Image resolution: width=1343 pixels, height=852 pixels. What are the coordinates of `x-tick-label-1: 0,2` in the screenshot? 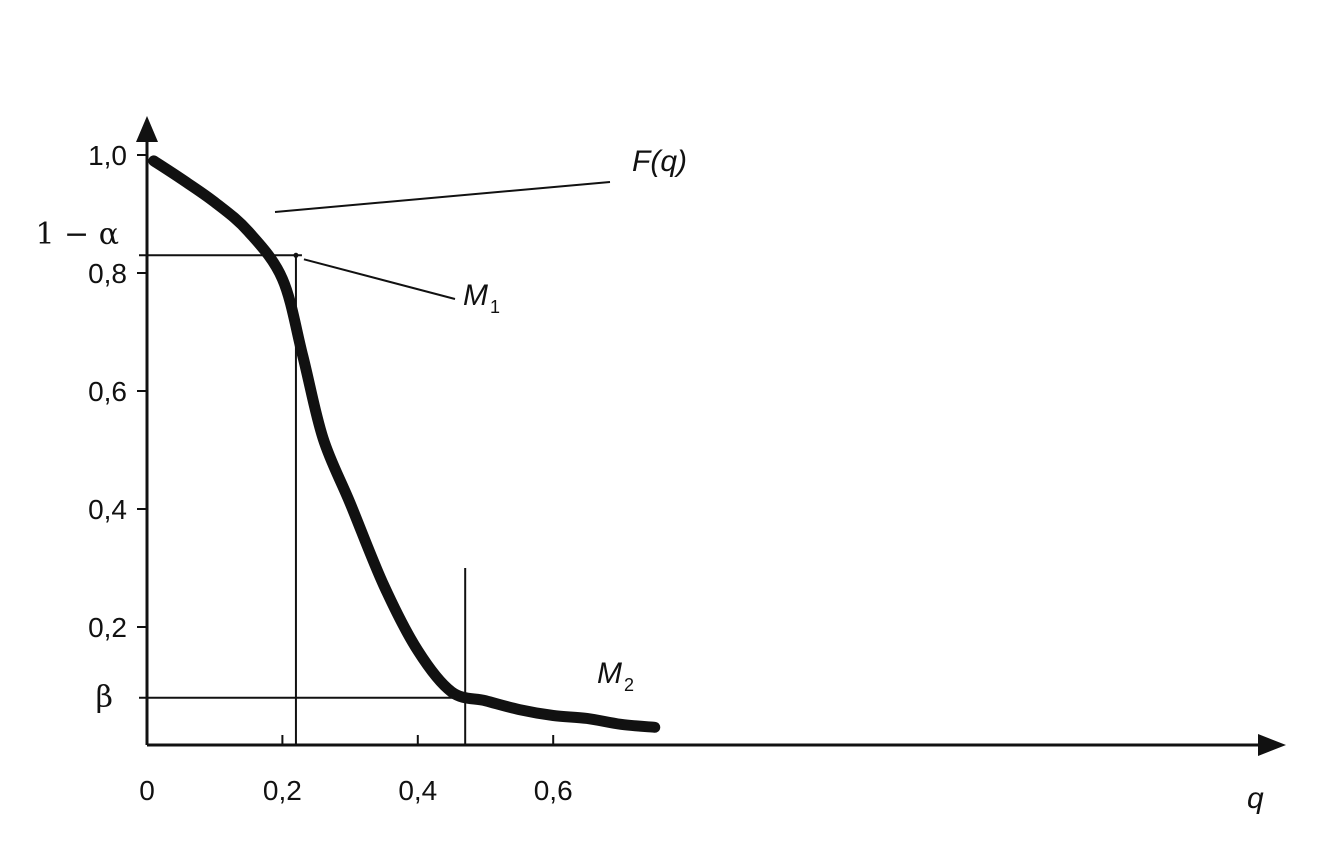 It's located at (282, 790).